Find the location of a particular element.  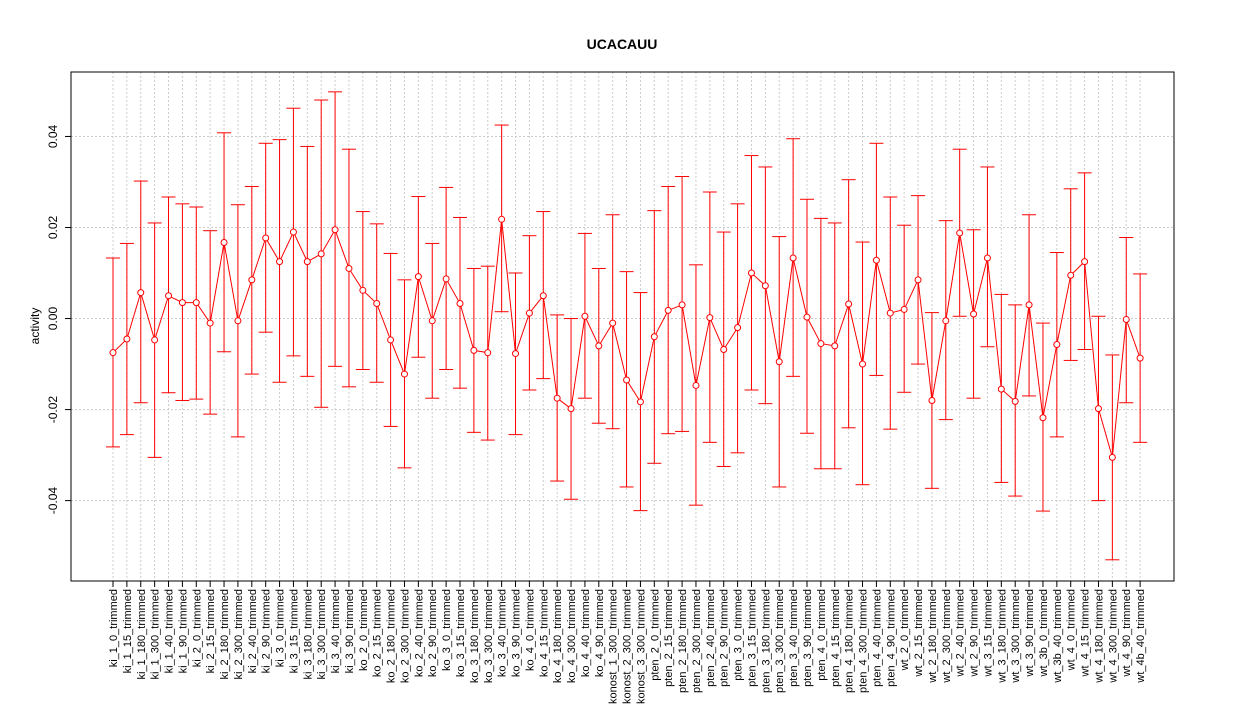

x-tick-label: wt_2_300_trimmed is located at coordinates (947, 636).